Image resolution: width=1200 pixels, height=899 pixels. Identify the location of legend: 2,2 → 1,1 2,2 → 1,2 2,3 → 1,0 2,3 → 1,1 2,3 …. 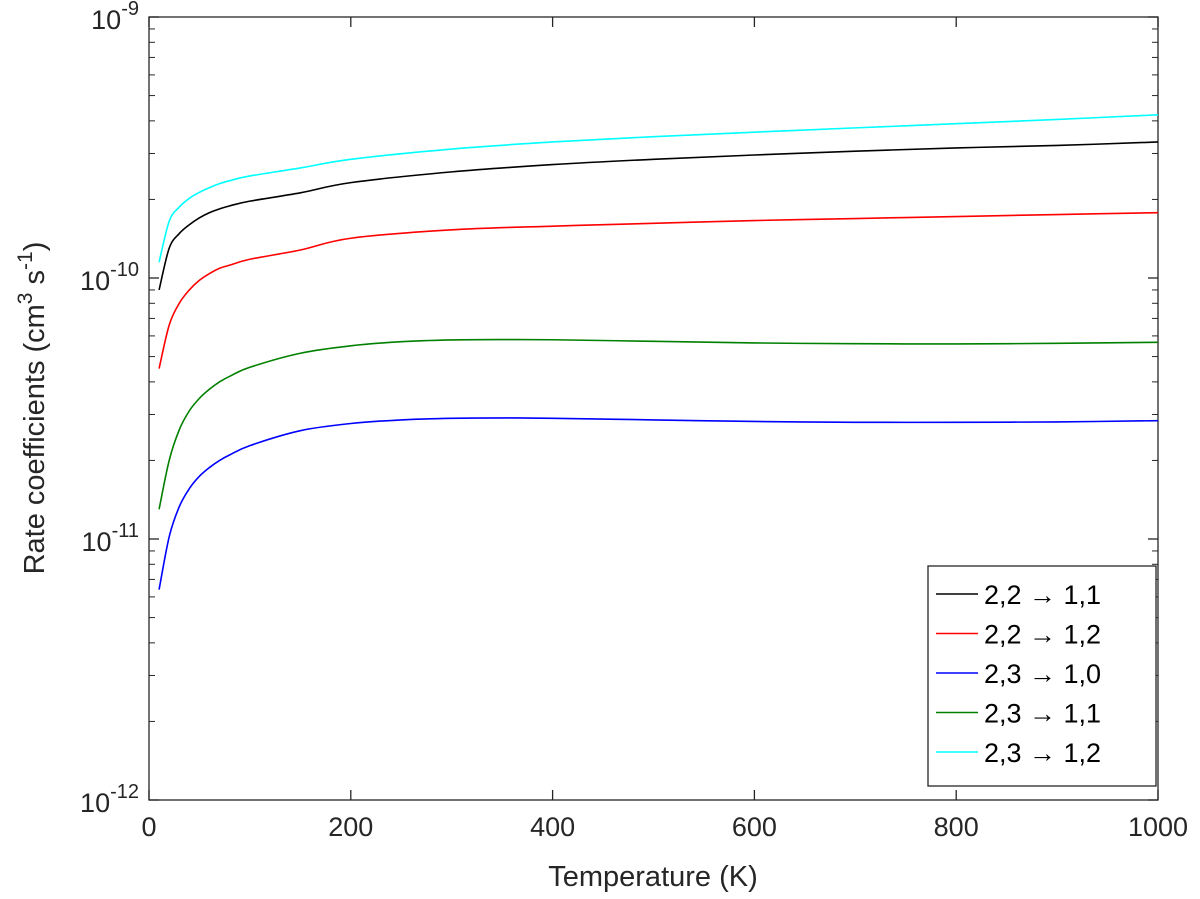
(1042, 676).